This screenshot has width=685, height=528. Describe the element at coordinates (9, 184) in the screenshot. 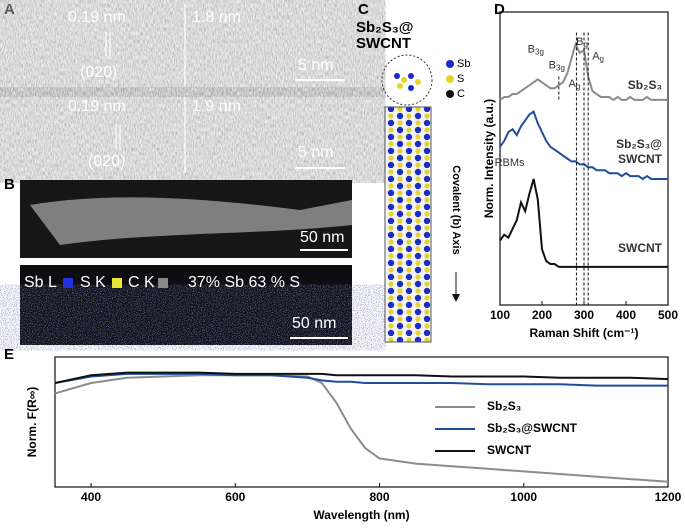

I see `panel-label: B` at that location.